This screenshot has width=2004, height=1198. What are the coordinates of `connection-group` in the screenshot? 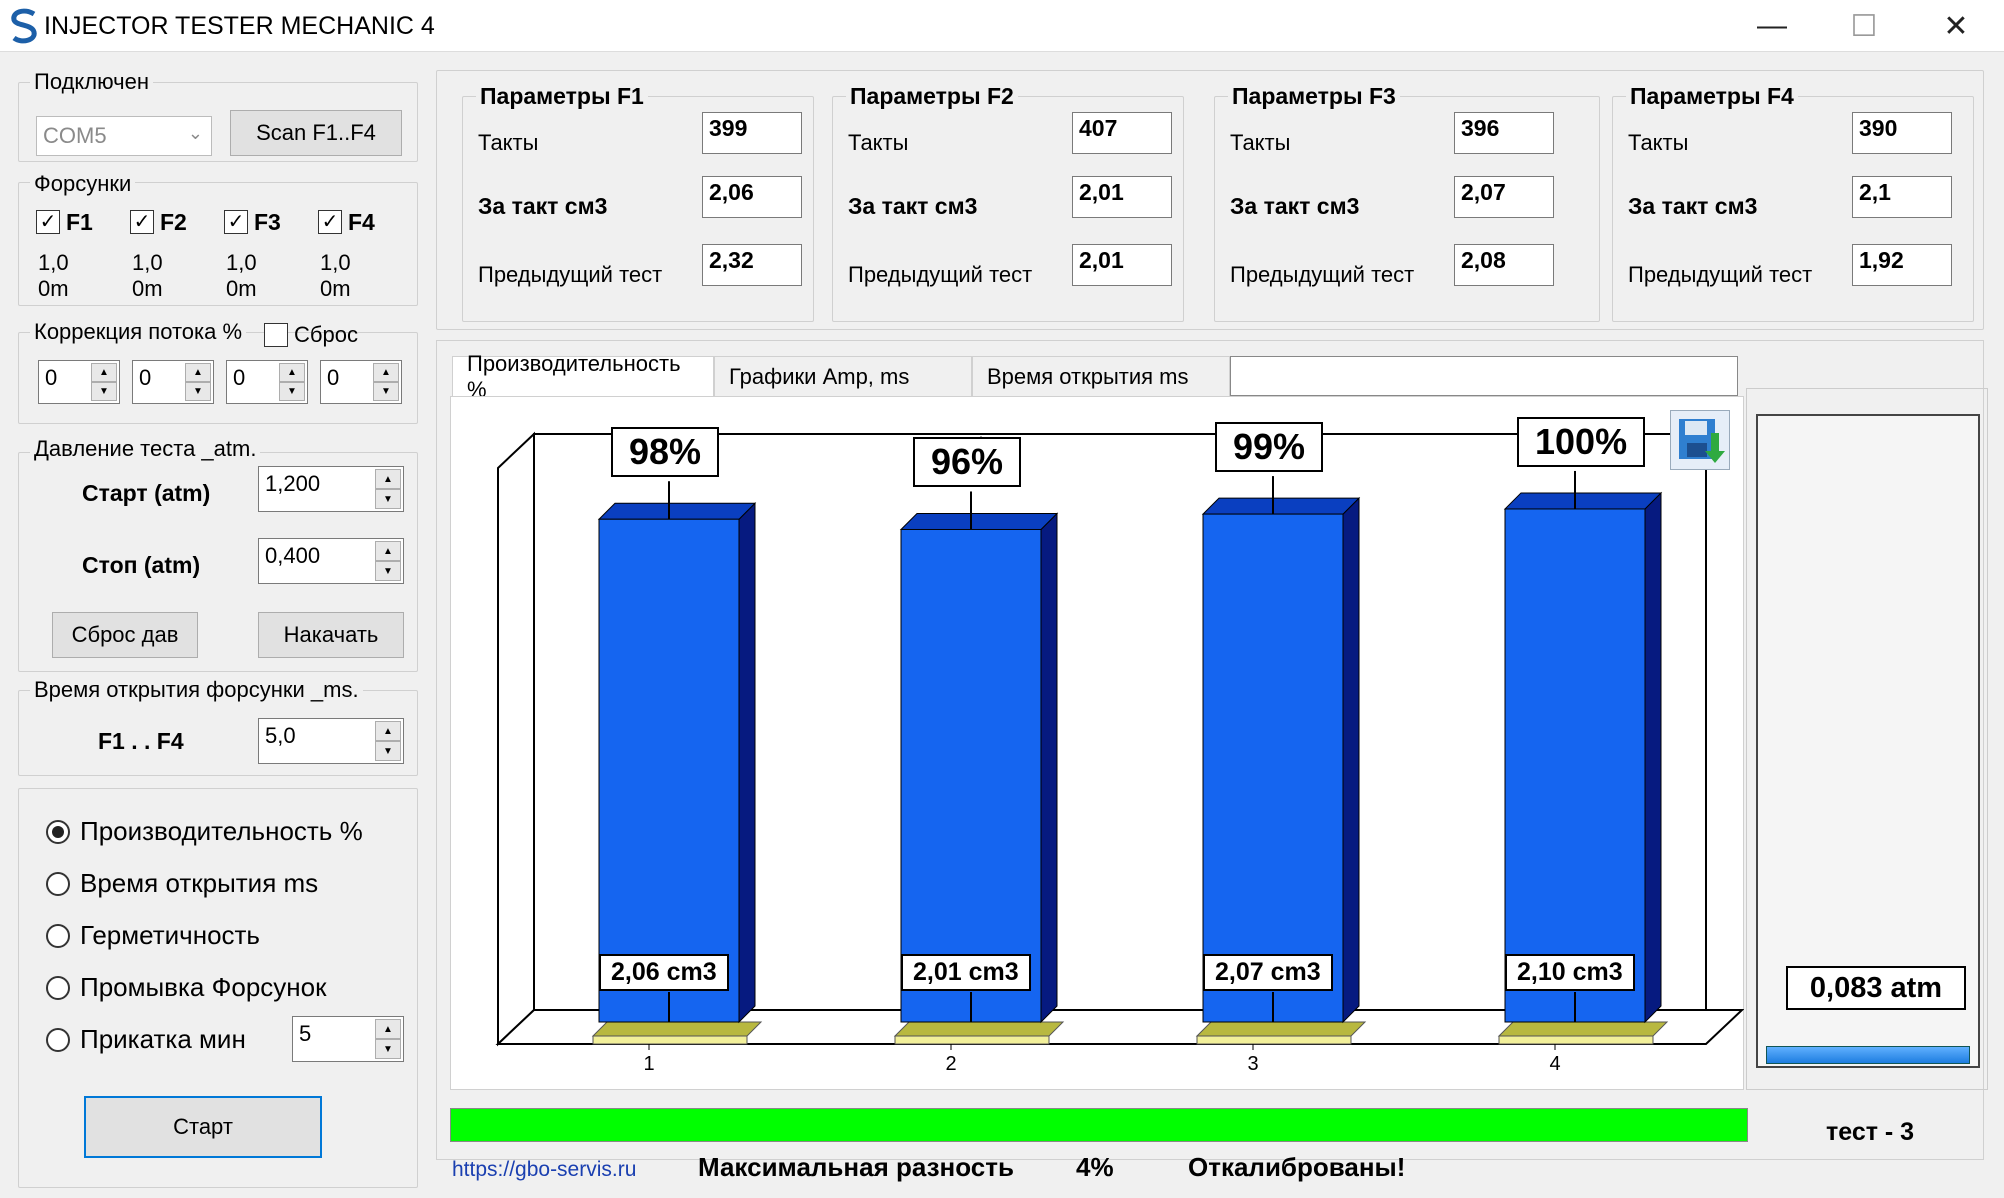 It's located at (218, 122).